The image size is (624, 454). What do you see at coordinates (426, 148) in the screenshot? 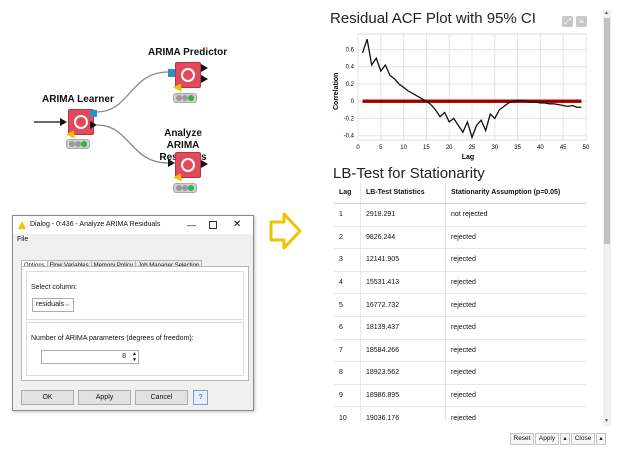
I see `x-tick-label: 15` at bounding box center [426, 148].